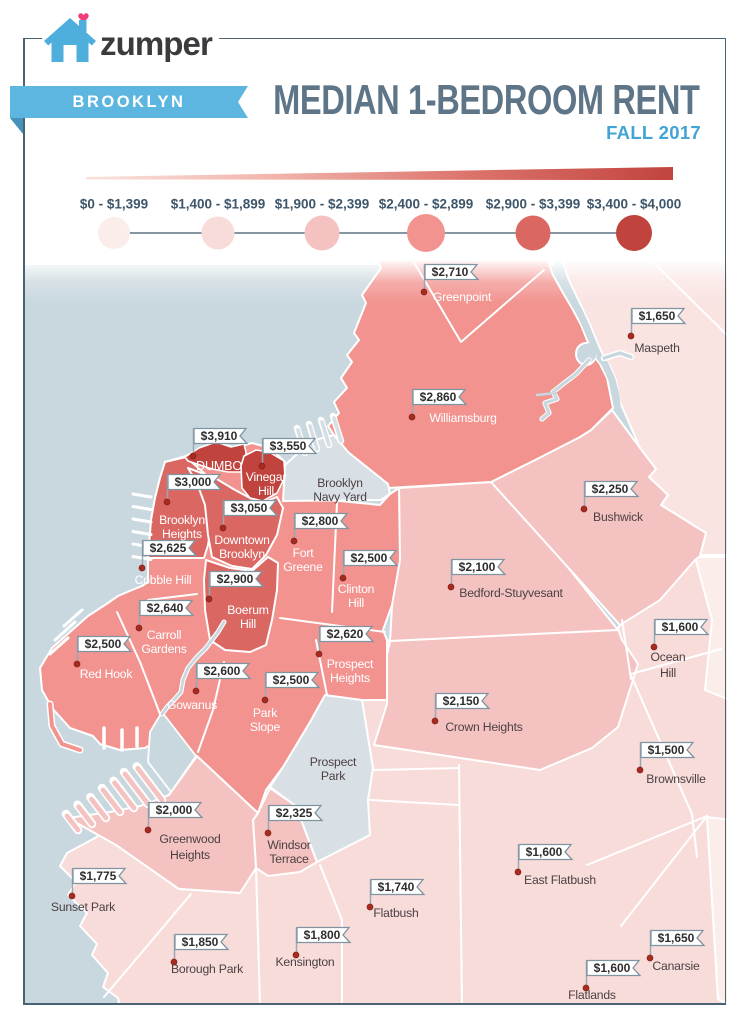 This screenshot has width=750, height=1022. I want to click on svg-text: $2,600, so click(222, 671).